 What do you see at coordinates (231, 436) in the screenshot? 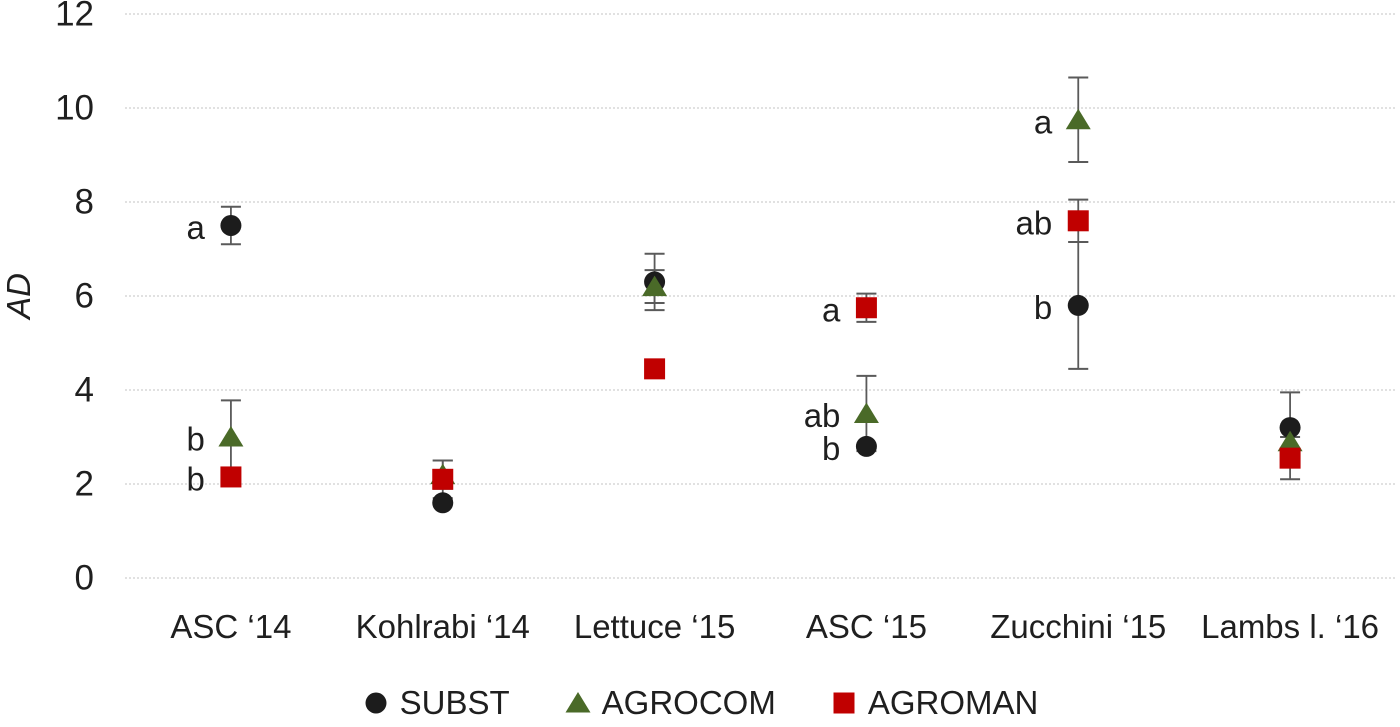
I see `marker-agrocom-cat0` at bounding box center [231, 436].